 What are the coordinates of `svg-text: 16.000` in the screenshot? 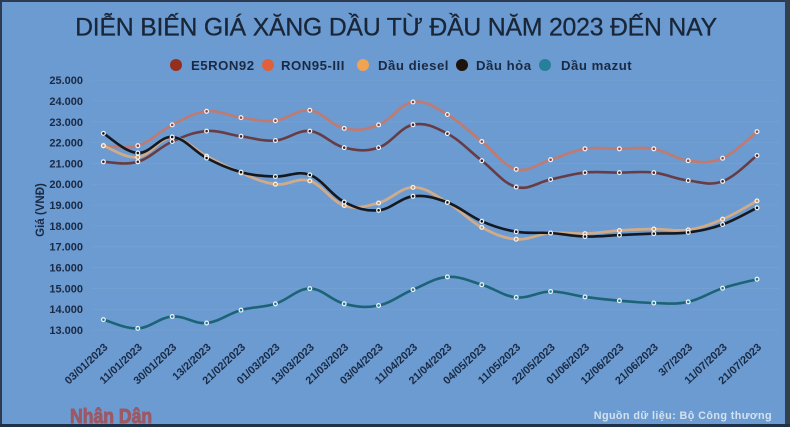 It's located at (66, 269).